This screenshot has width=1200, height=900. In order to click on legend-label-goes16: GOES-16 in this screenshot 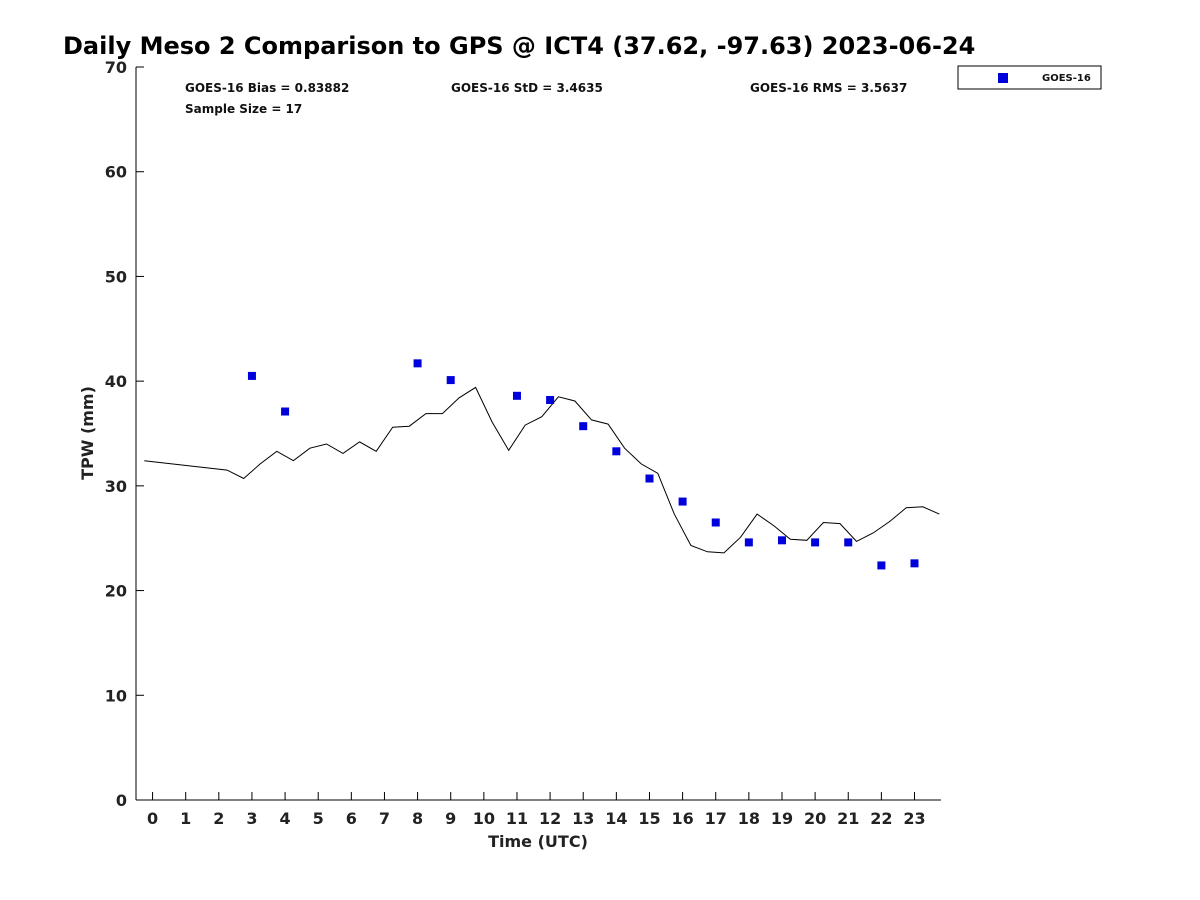, I will do `click(1066, 78)`.